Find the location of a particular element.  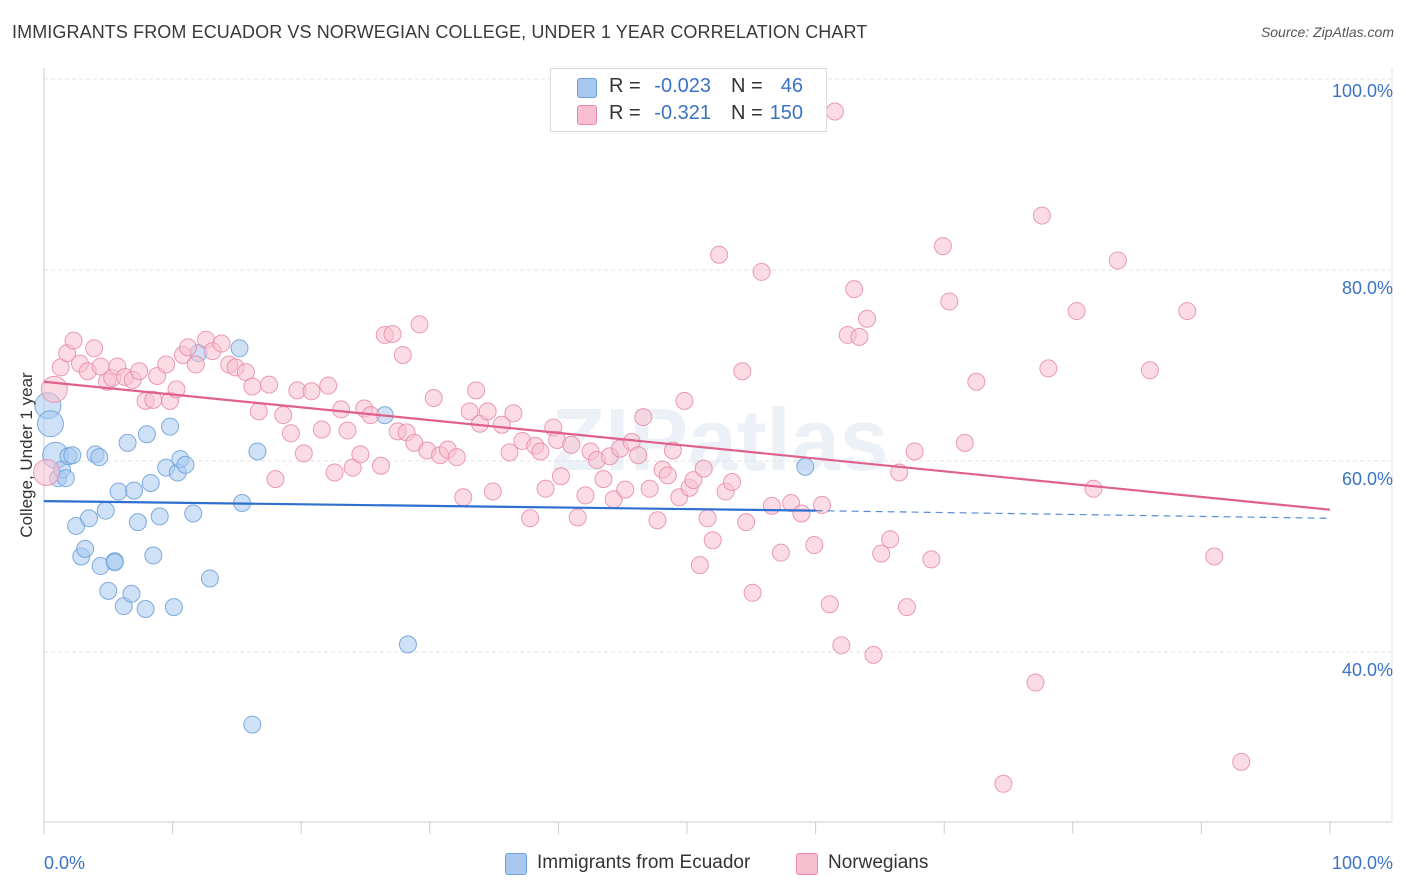

chart-source: Source: ZipAtlas.com is located at coordinates (1327, 32).